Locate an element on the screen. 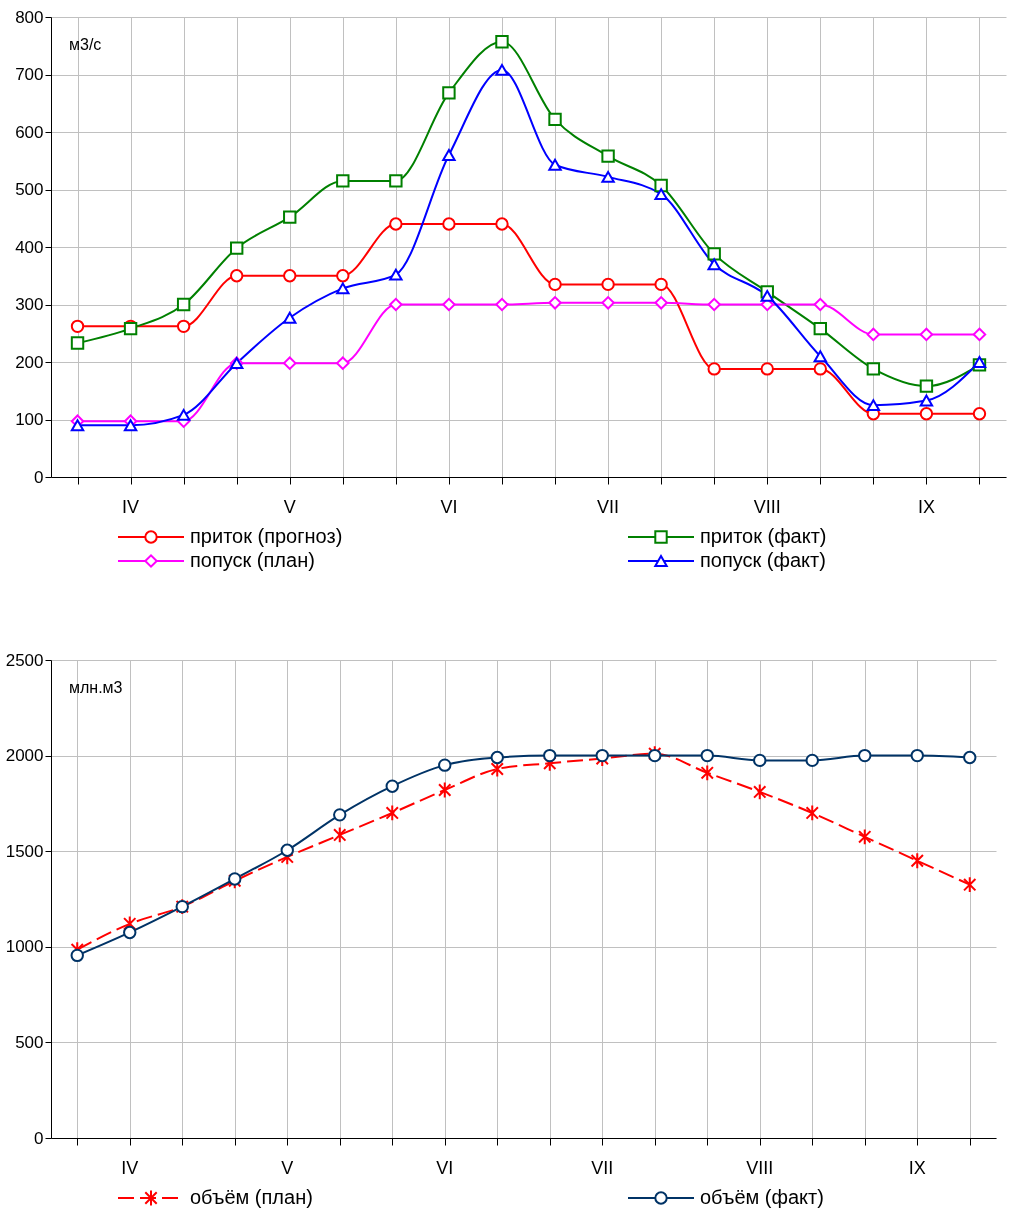 The width and height of the screenshot is (1033, 1215). y-tick-label: 100 is located at coordinates (29, 419).